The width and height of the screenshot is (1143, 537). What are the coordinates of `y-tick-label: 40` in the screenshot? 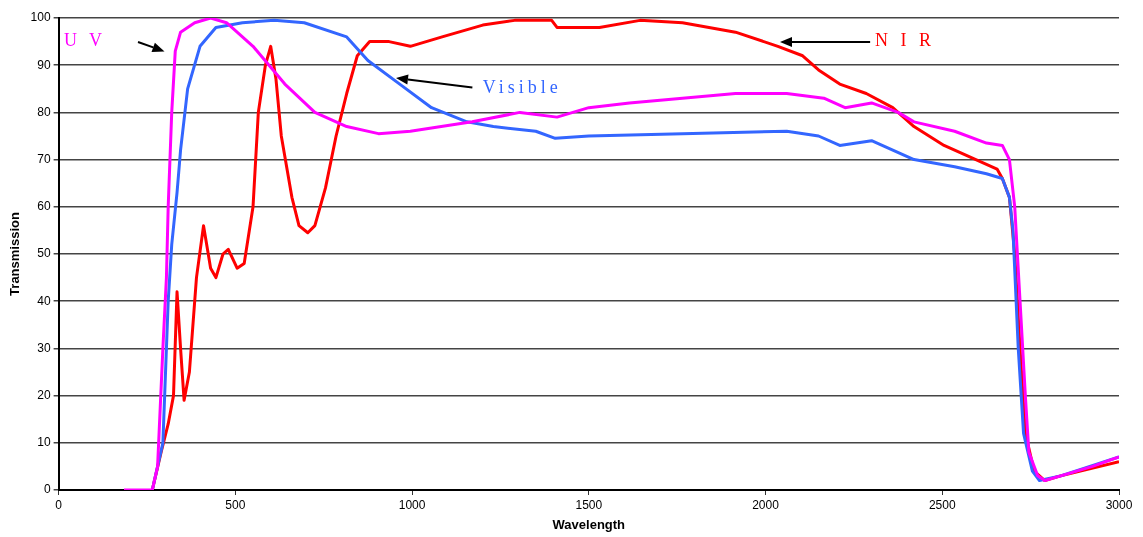 It's located at (44, 300).